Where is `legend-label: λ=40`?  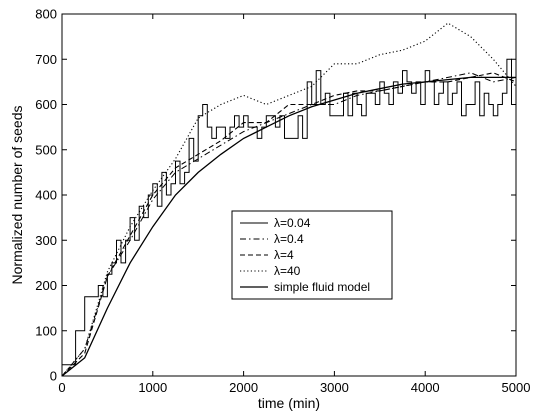
legend-label: λ=40 is located at coordinates (287, 271).